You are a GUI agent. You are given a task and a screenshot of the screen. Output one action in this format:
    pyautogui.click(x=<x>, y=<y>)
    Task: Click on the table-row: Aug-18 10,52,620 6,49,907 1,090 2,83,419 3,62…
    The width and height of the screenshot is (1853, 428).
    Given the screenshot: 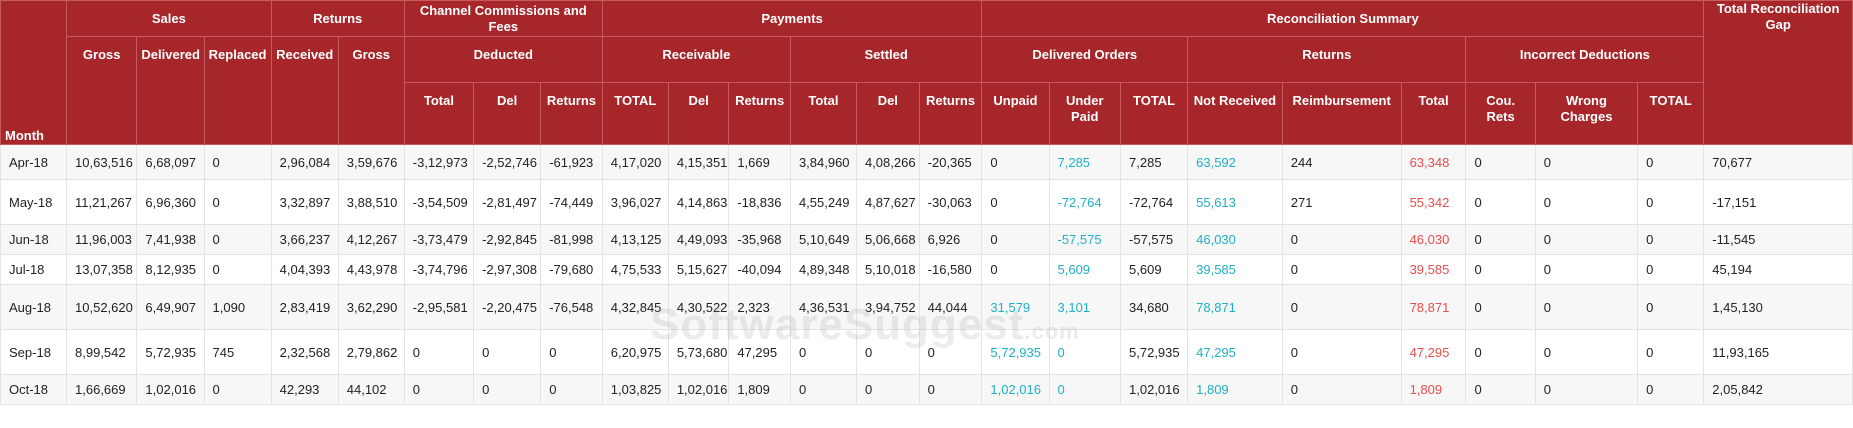 What is the action you would take?
    pyautogui.click(x=926, y=307)
    